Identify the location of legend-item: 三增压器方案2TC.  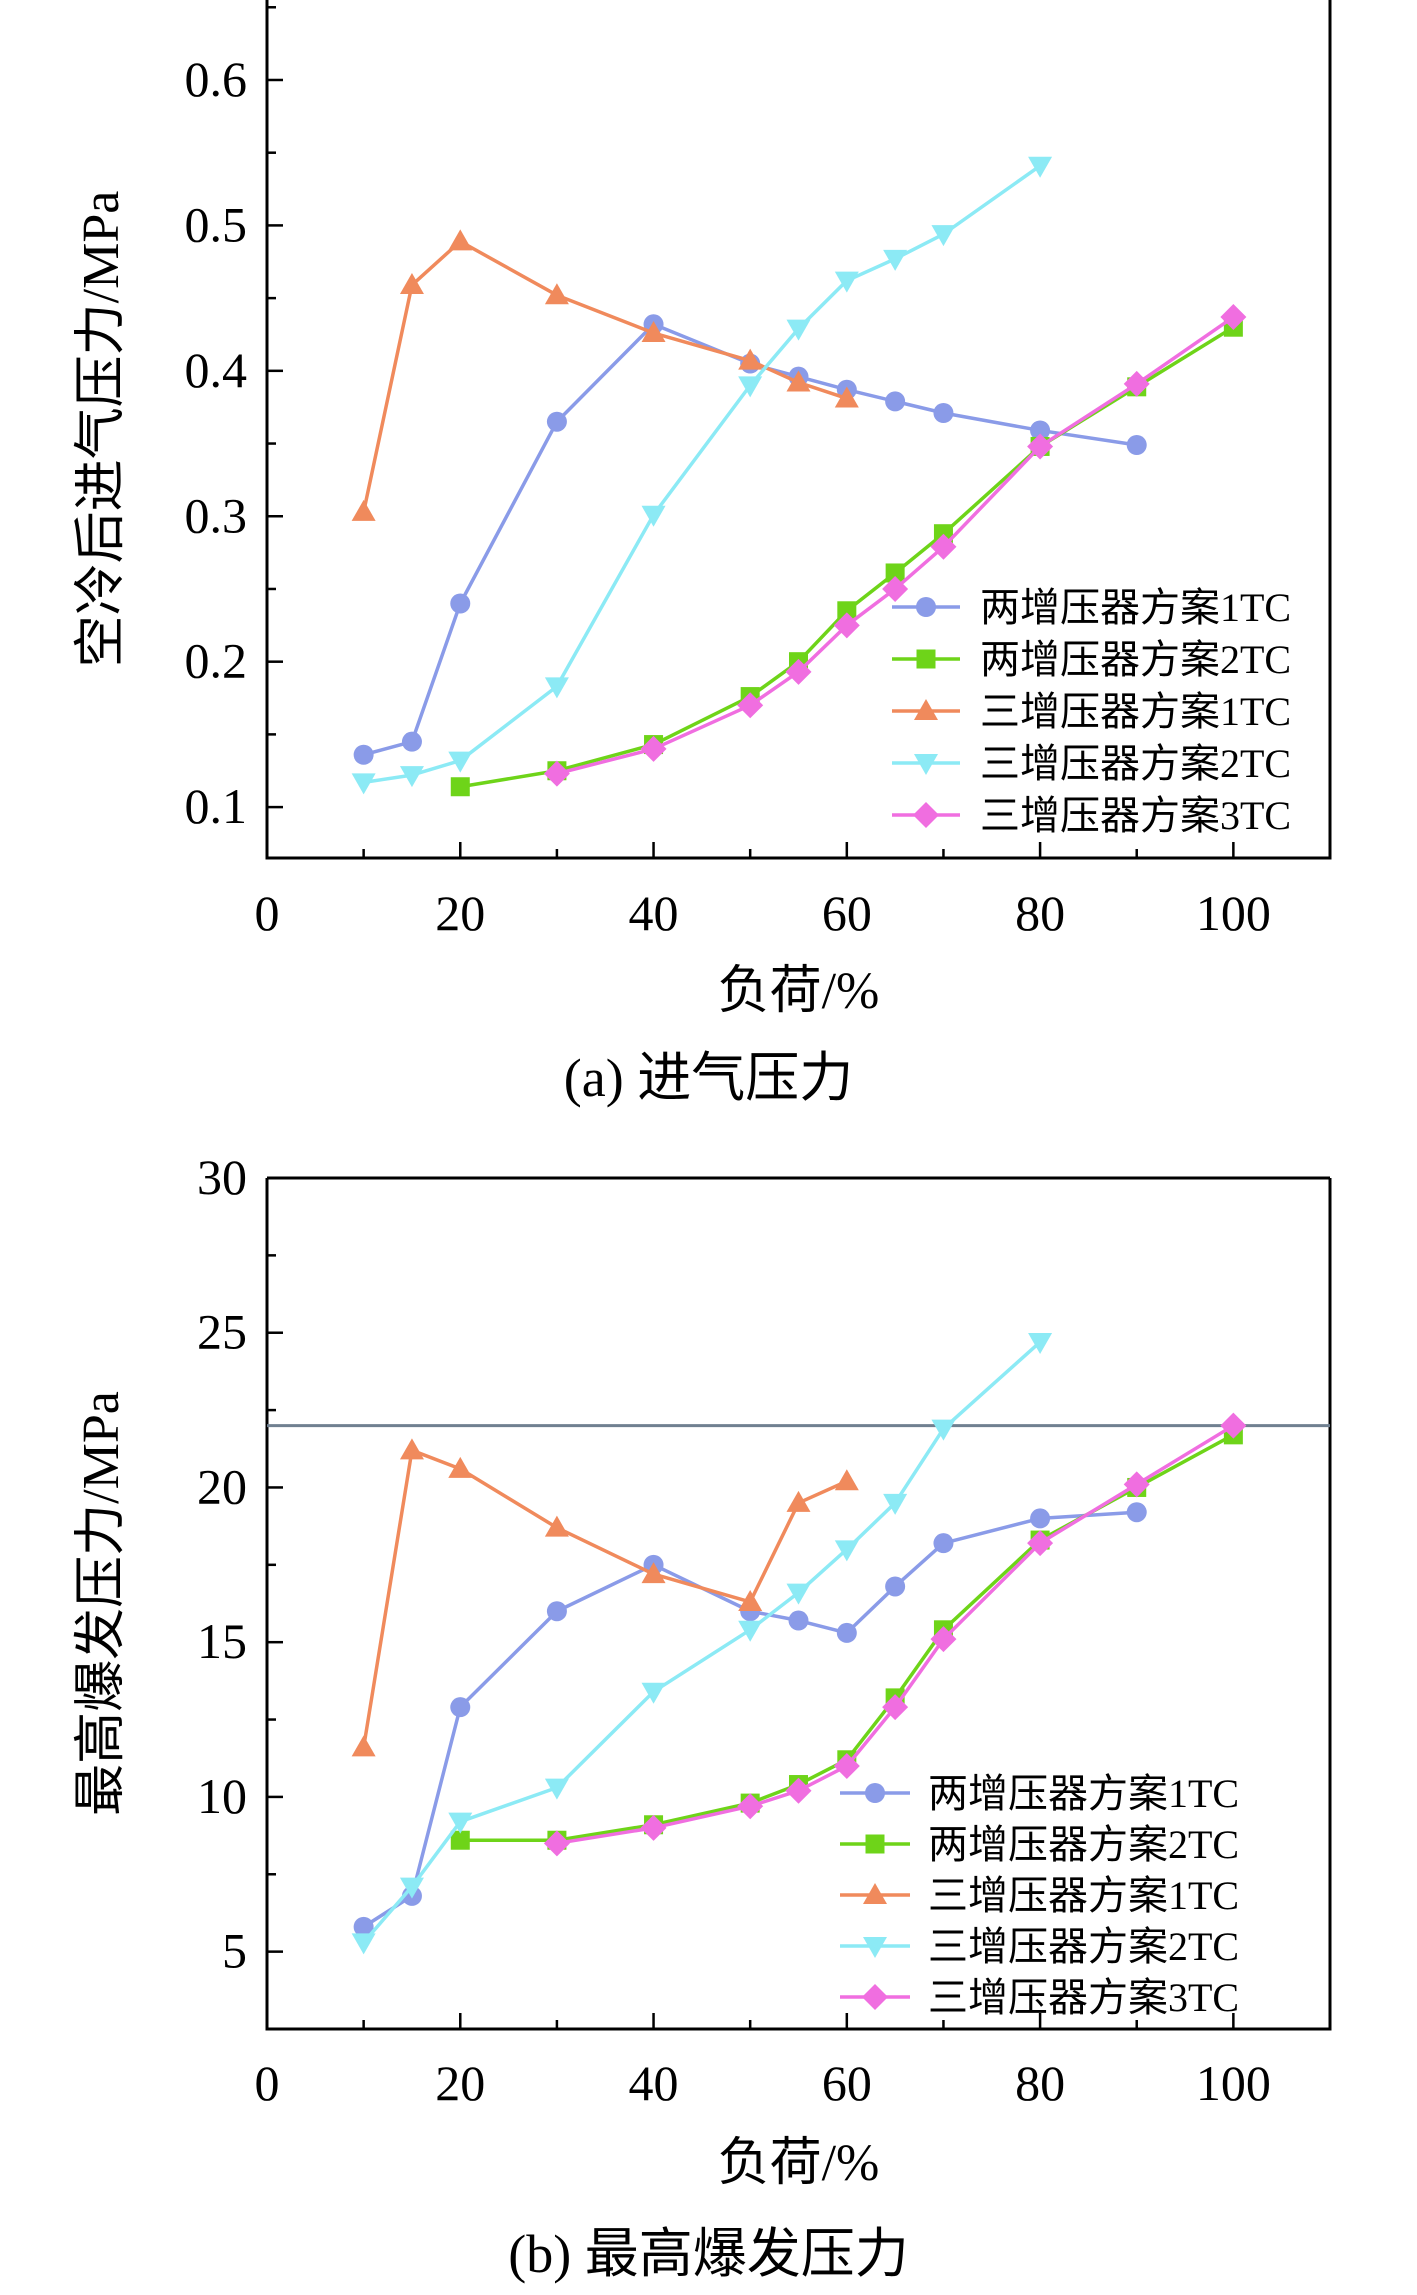
(1039, 1946).